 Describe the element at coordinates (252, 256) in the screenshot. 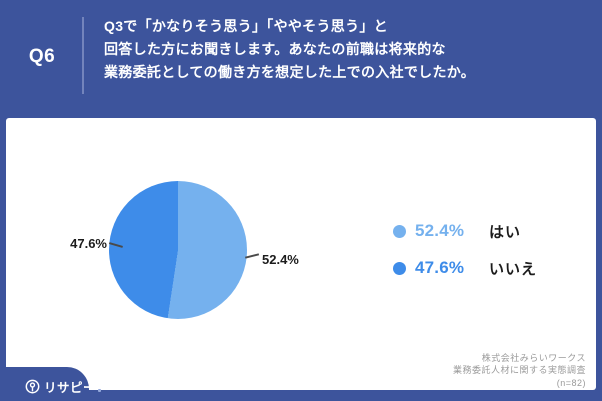

I see `pie-leader-line-right` at that location.